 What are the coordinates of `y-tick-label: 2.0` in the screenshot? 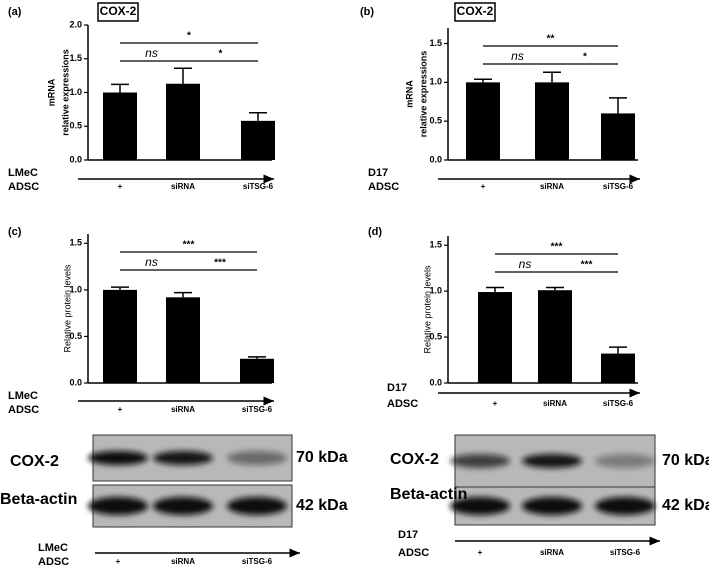 It's located at (75, 24).